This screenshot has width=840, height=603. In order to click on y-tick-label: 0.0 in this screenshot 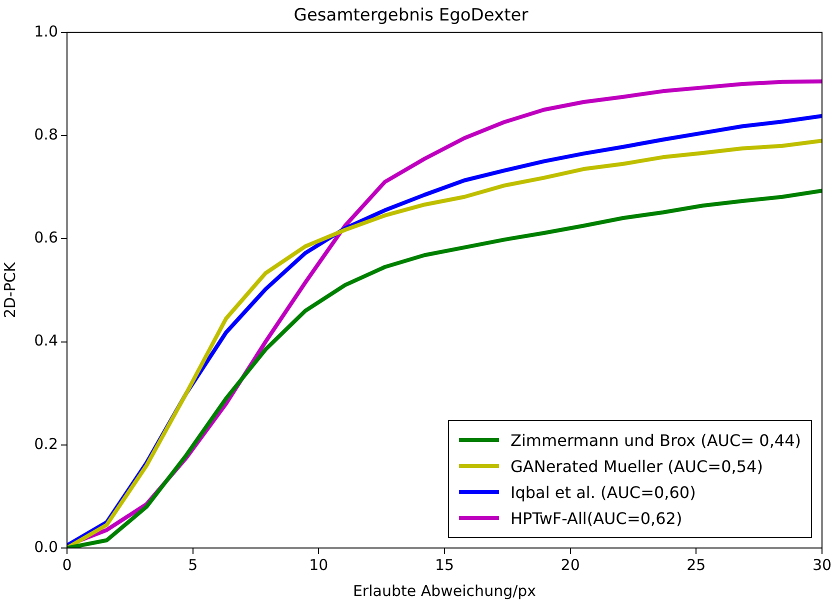, I will do `click(46, 547)`.